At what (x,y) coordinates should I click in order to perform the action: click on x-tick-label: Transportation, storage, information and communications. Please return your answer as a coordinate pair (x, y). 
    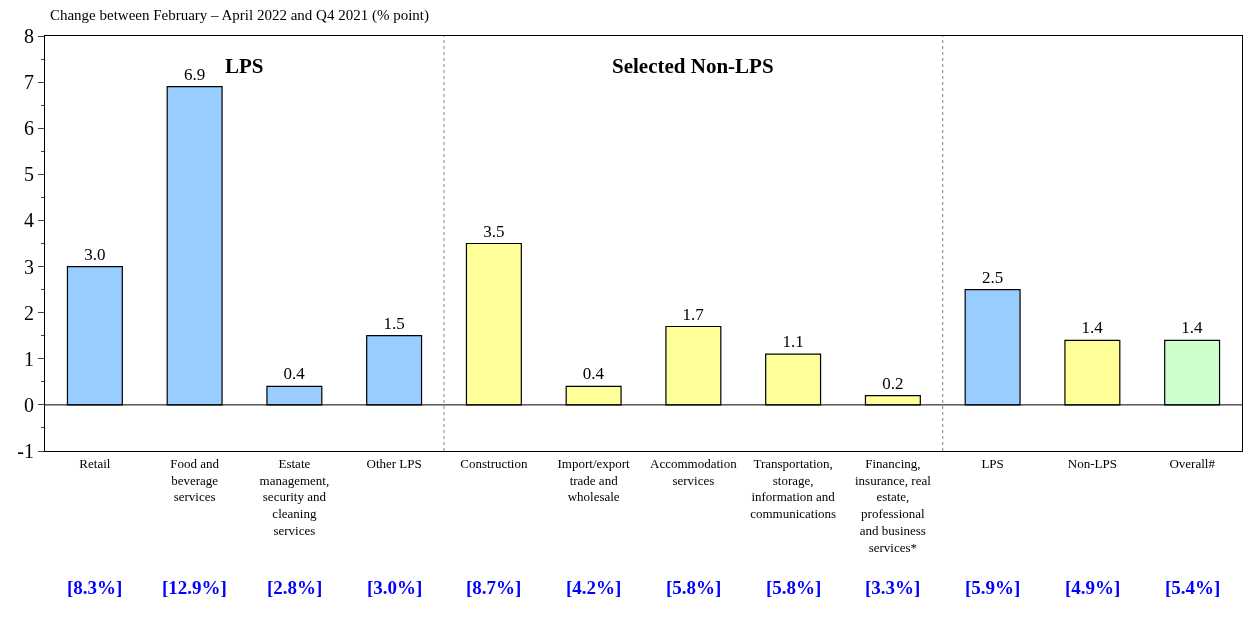
    Looking at the image, I should click on (793, 488).